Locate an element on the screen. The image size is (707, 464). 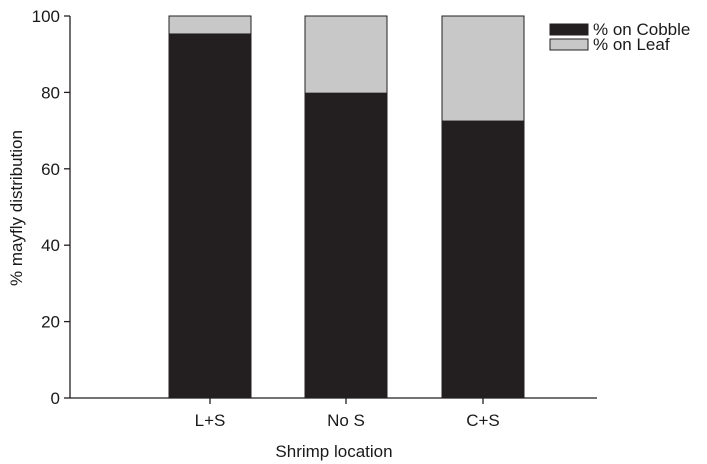
x-ticks: L+S No S C+S is located at coordinates (347, 414).